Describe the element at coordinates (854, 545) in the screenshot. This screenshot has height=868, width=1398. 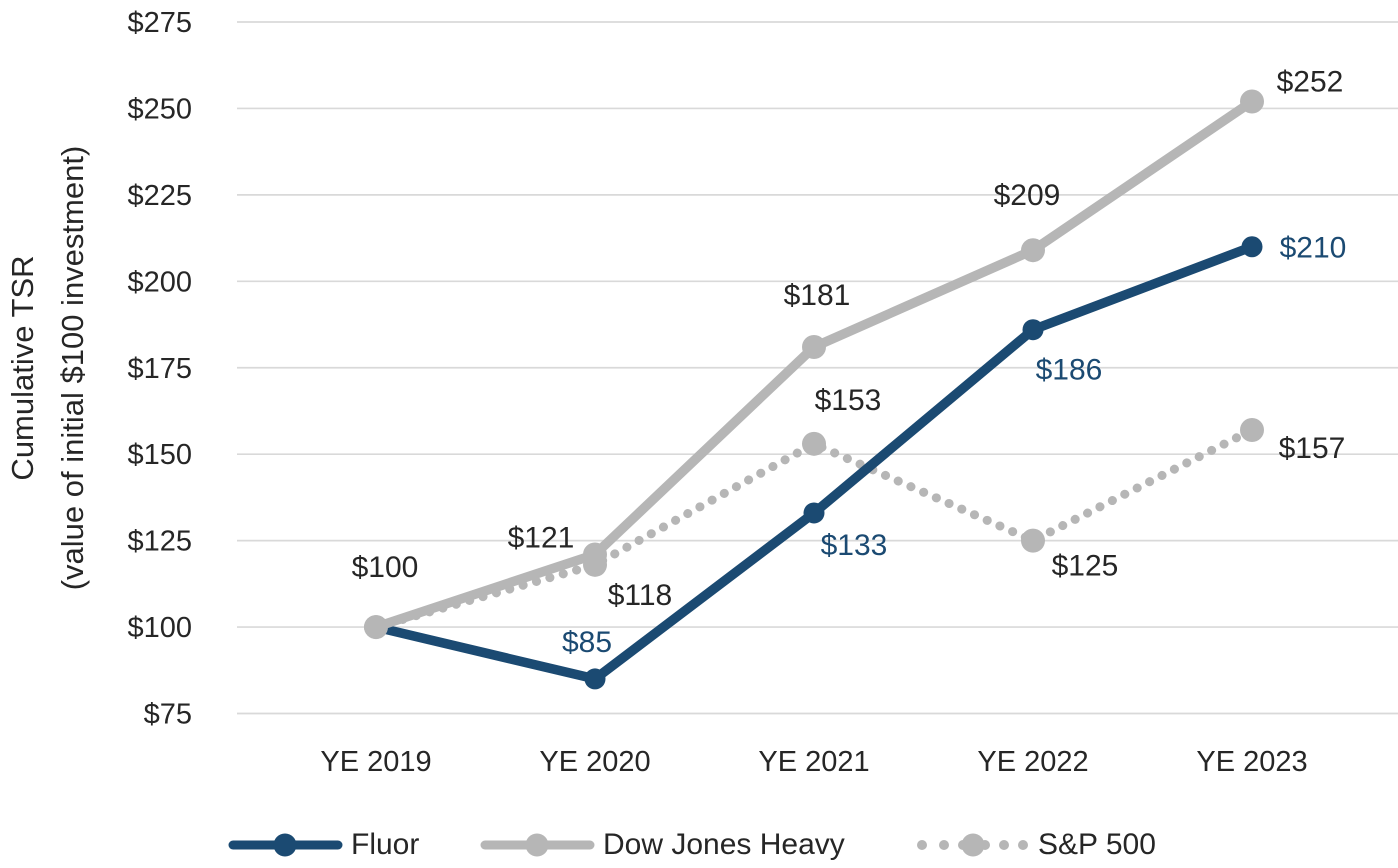
I see `data-label-fluor-ye-2021: $133` at that location.